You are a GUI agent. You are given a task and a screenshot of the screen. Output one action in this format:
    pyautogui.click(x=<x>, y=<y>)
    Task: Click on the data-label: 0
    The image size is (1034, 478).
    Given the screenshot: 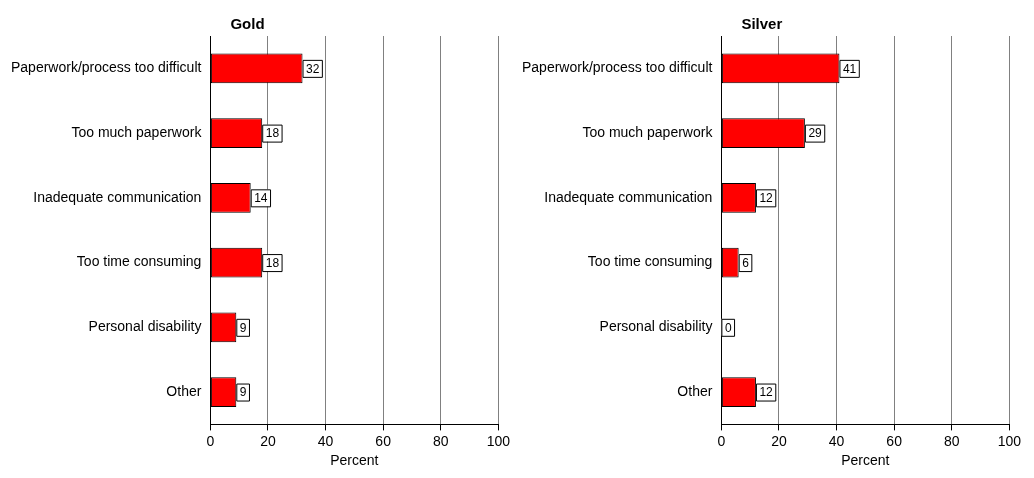 What is the action you would take?
    pyautogui.click(x=728, y=327)
    